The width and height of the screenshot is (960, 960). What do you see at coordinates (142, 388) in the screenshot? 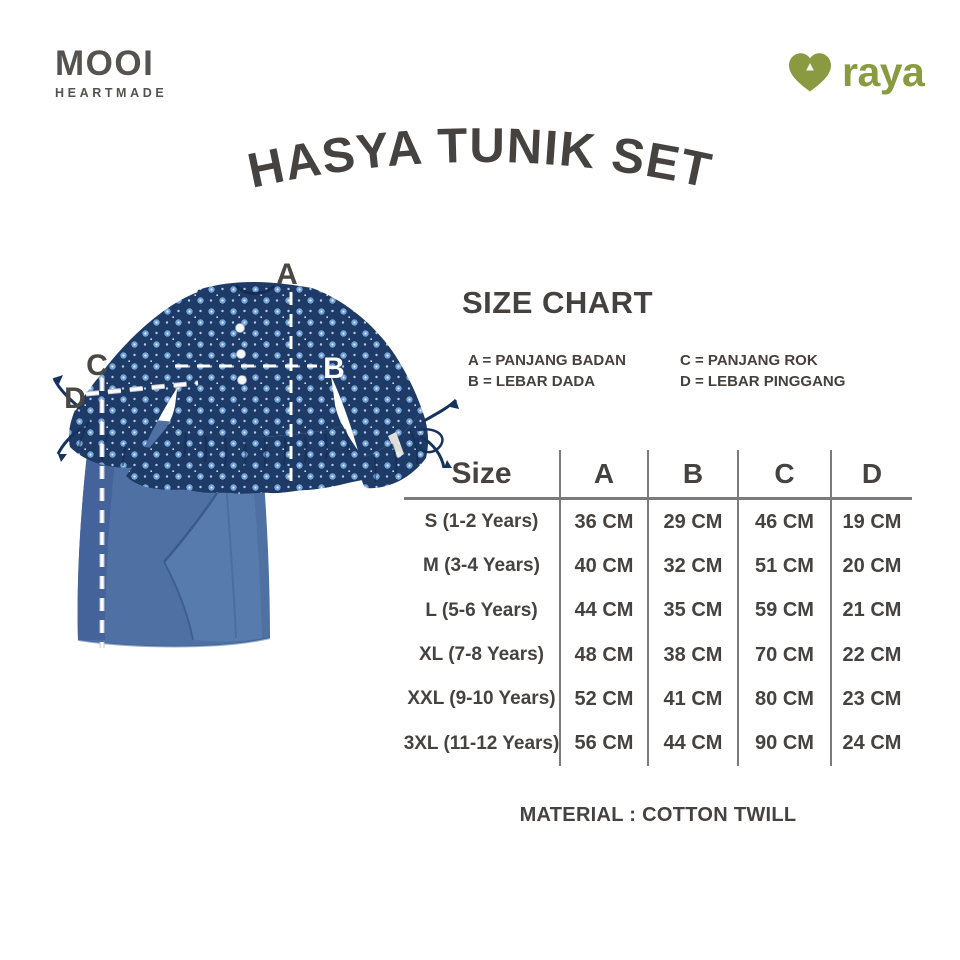
I see `line-D` at bounding box center [142, 388].